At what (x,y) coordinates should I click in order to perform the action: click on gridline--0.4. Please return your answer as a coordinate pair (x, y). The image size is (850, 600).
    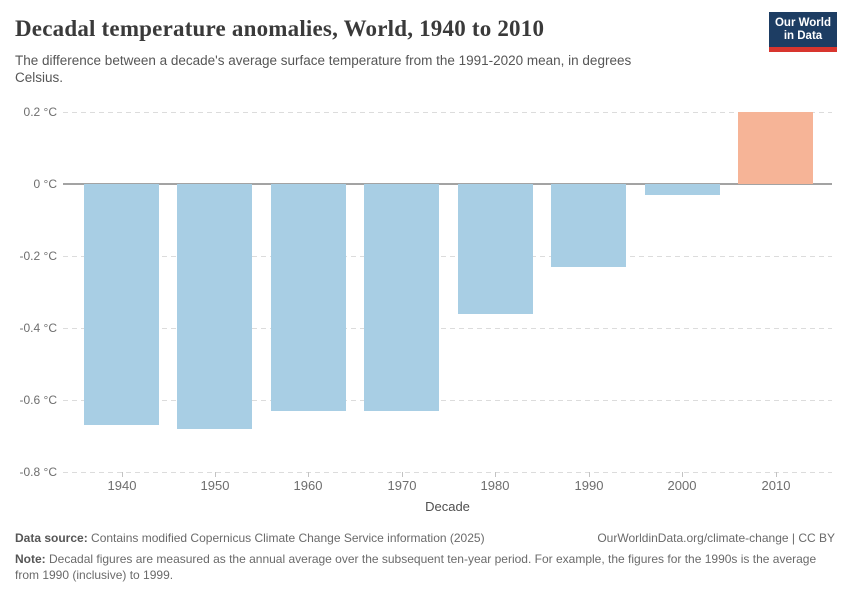
    Looking at the image, I should click on (447, 328).